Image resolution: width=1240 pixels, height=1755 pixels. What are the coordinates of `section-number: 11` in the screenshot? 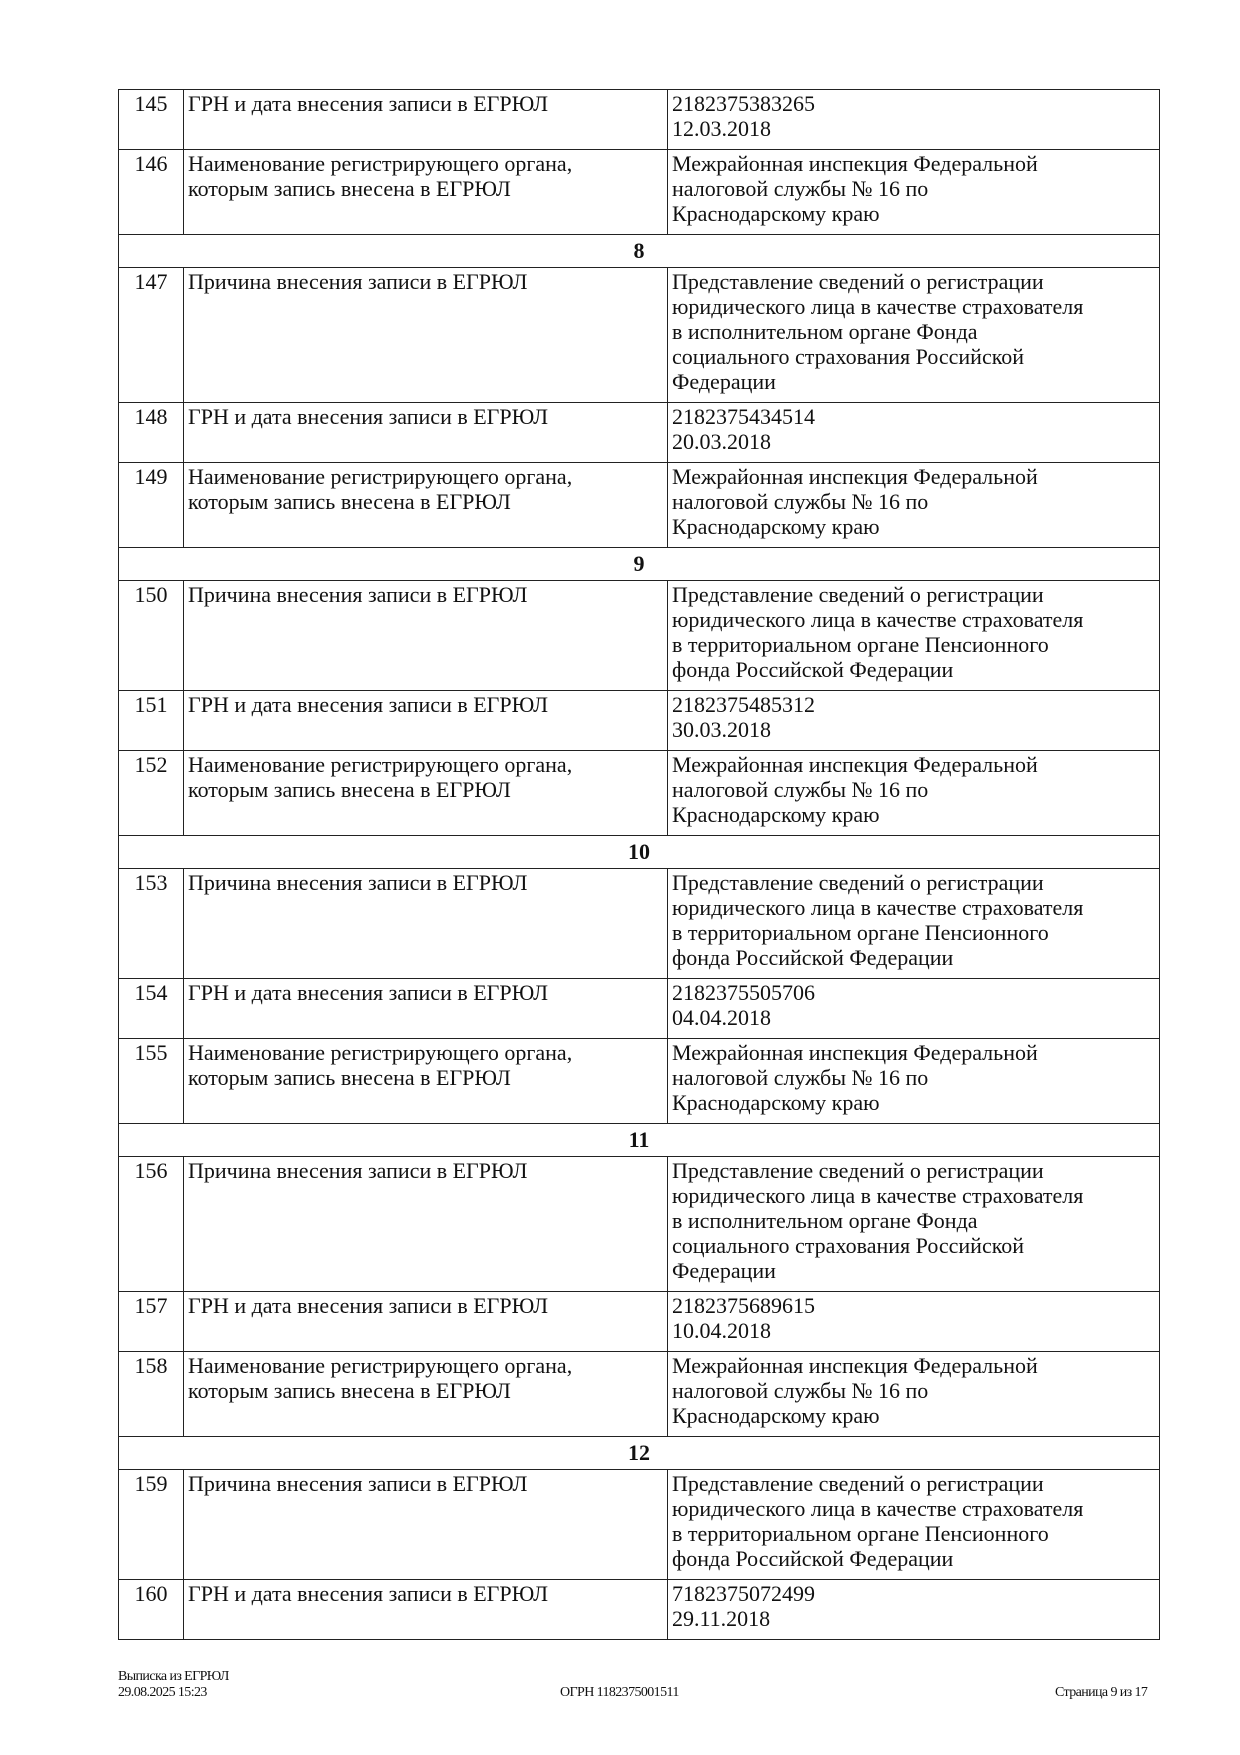 It's located at (639, 1140).